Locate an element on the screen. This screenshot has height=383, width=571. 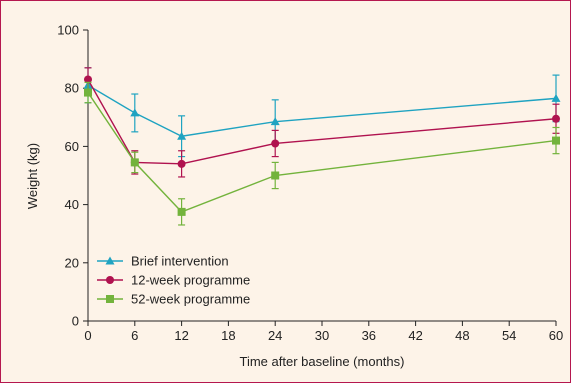
y-tick-label: 0 is located at coordinates (75, 321).